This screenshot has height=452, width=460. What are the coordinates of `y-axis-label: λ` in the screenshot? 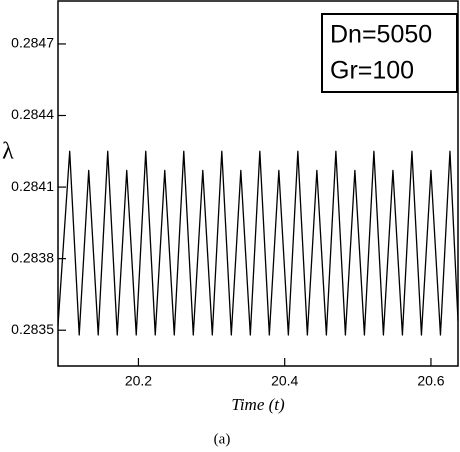 It's located at (8, 152).